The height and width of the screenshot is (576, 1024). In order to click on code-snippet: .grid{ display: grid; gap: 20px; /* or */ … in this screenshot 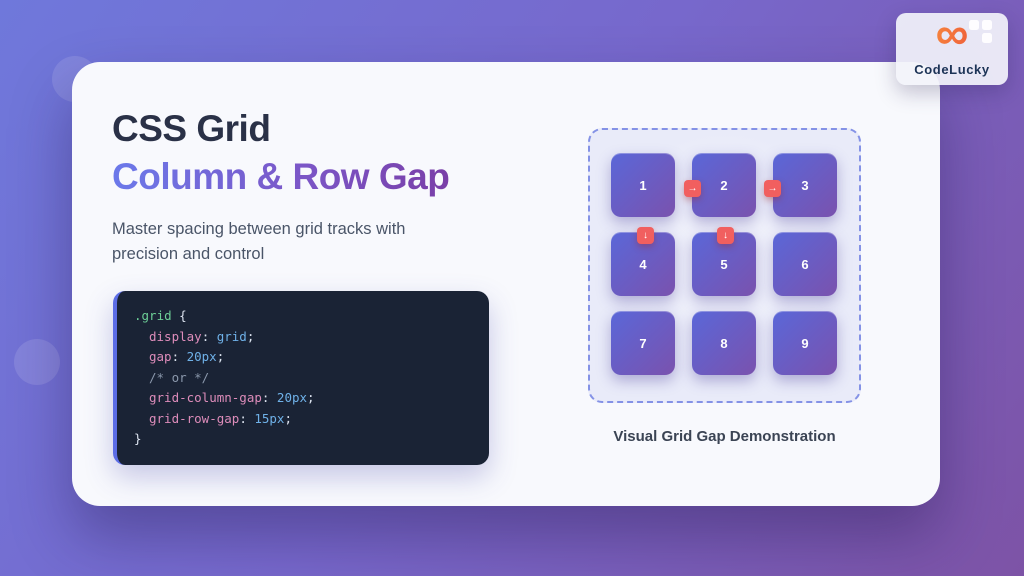, I will do `click(301, 378)`.